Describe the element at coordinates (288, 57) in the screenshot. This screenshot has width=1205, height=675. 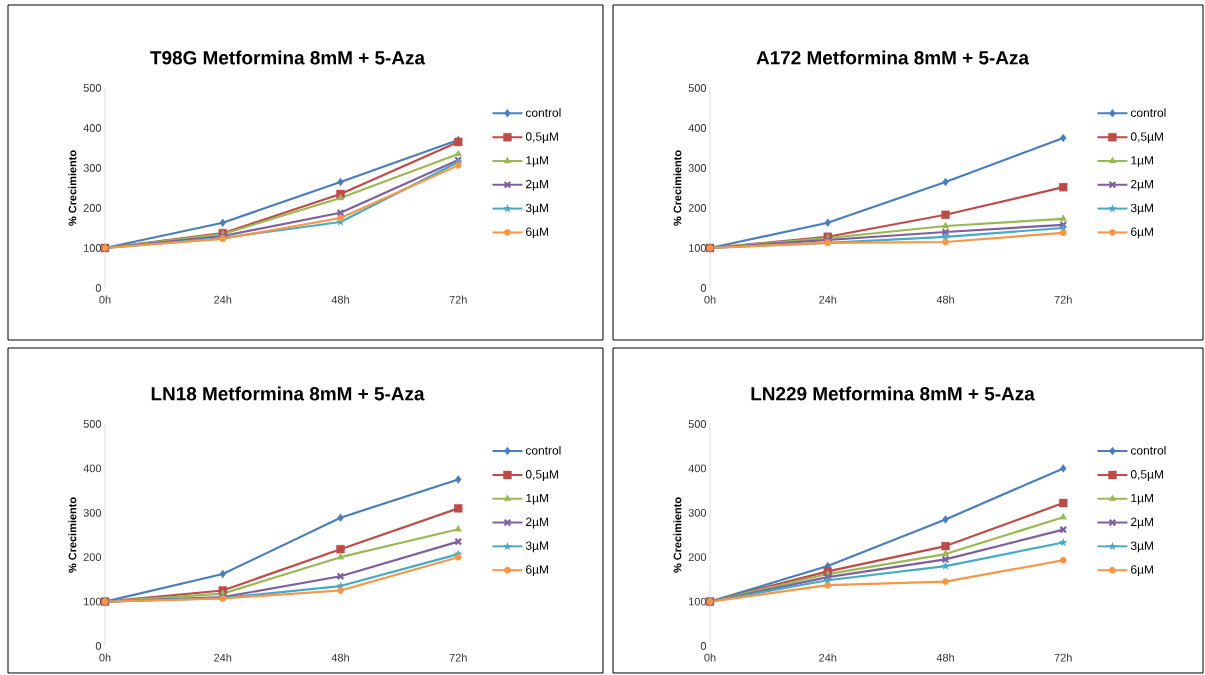
I see `chart-title: T98G Metformina 8mM + 5-Aza` at that location.